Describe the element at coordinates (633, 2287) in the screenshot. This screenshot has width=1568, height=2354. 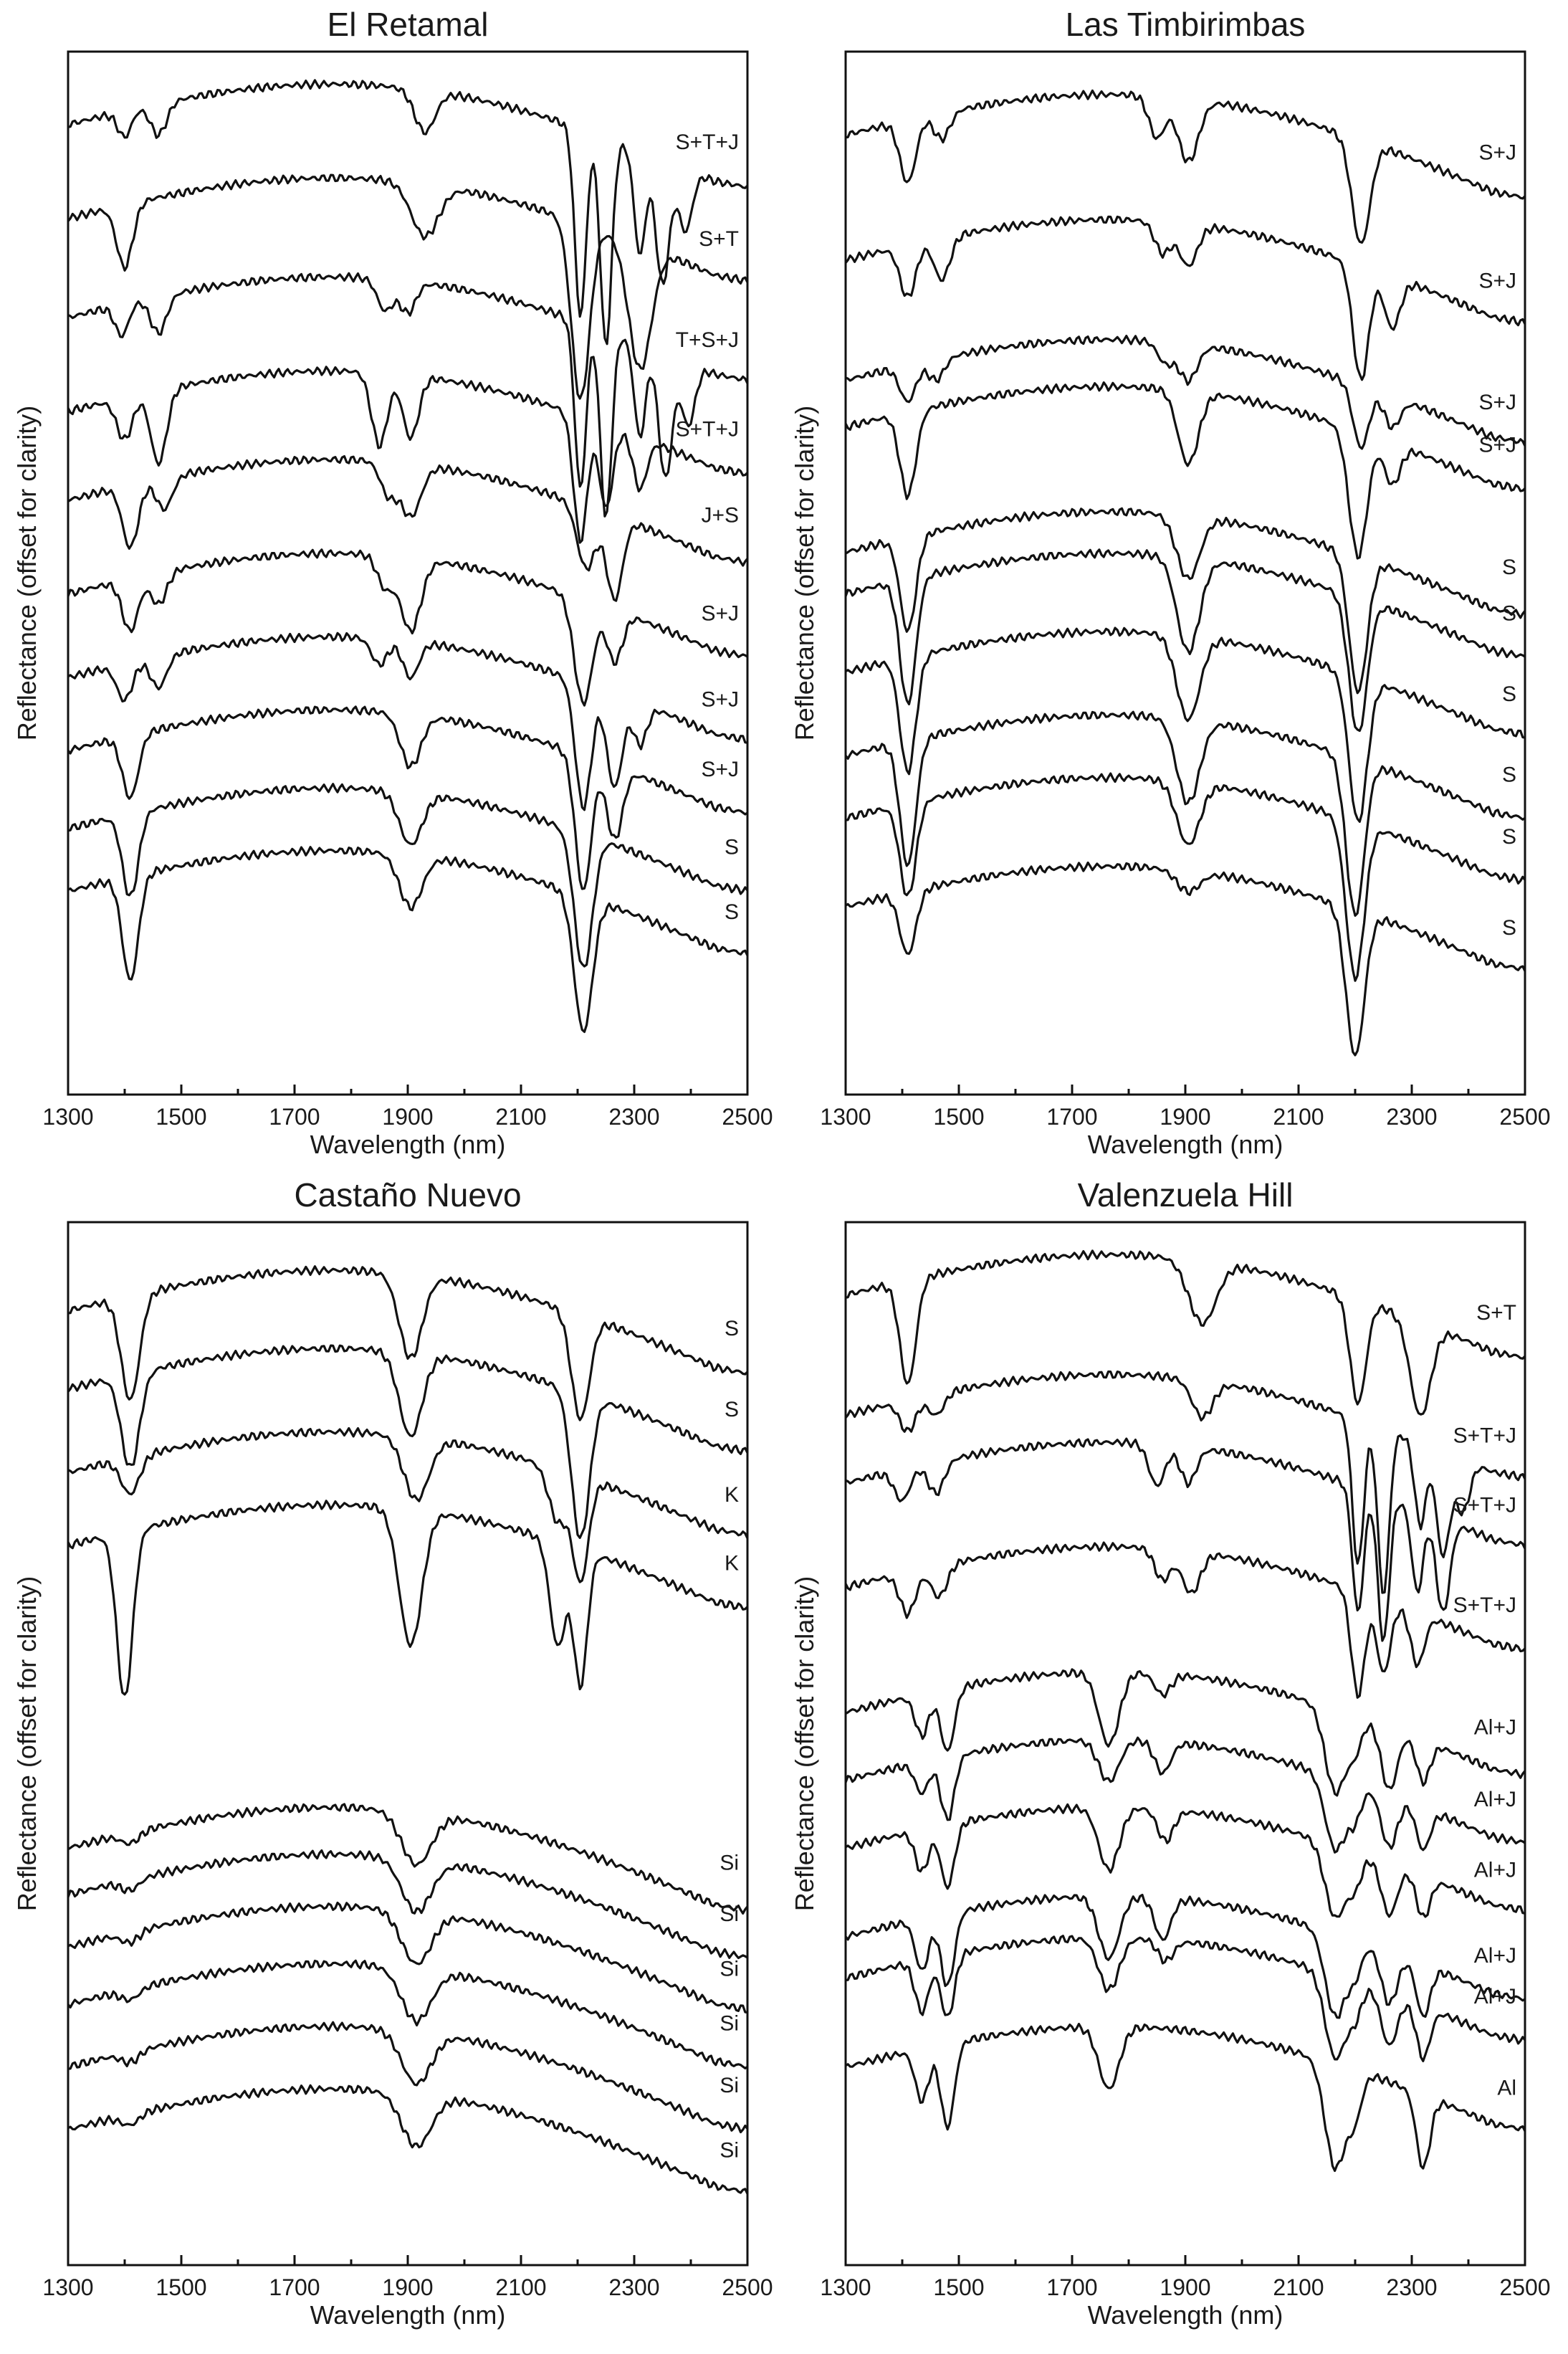
I see `x-tick-label: 2300` at that location.